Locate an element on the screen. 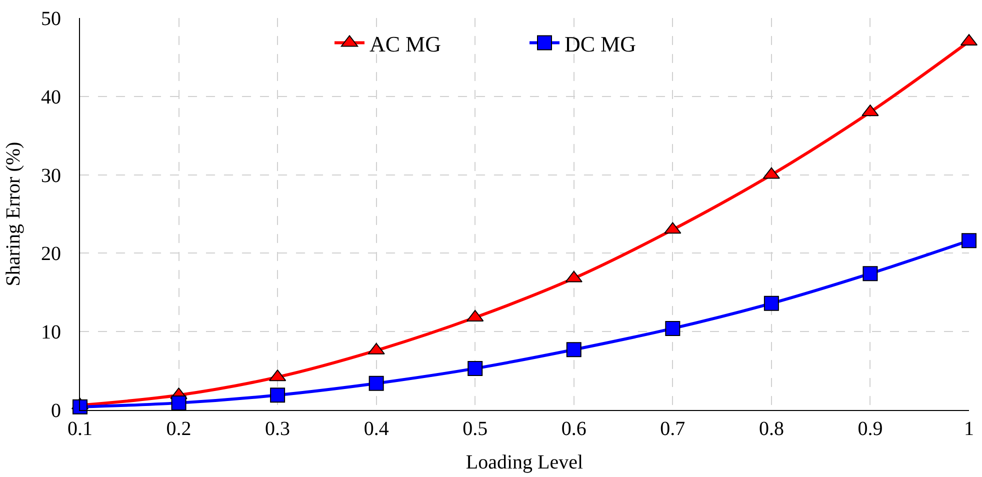  x-tick-label: 0.2 is located at coordinates (179, 429).